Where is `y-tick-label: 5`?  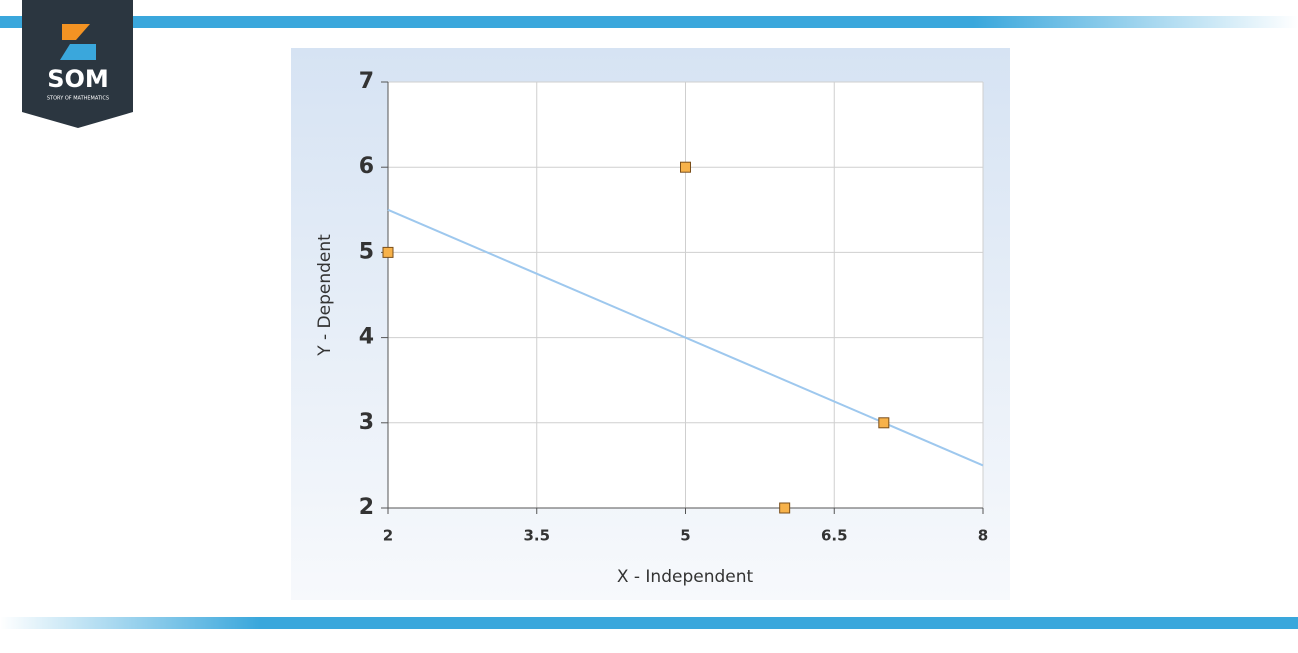
y-tick-label: 5 is located at coordinates (366, 251).